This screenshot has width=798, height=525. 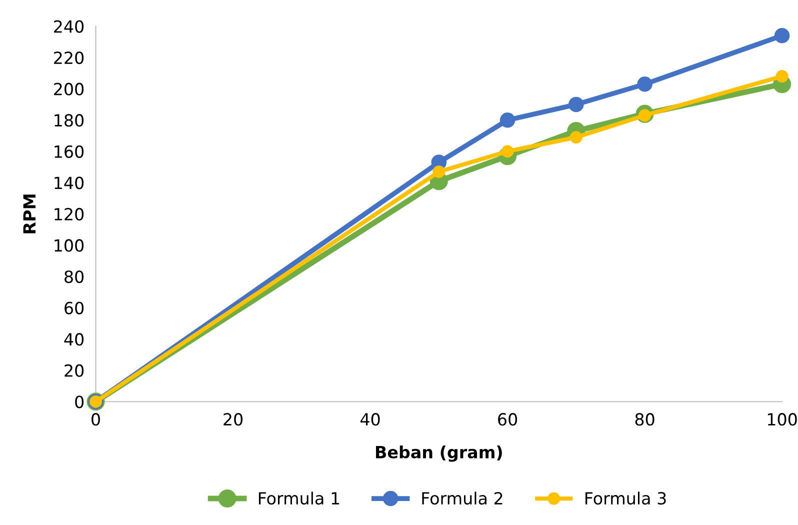 What do you see at coordinates (69, 89) in the screenshot?
I see `y-tick-label: 200` at bounding box center [69, 89].